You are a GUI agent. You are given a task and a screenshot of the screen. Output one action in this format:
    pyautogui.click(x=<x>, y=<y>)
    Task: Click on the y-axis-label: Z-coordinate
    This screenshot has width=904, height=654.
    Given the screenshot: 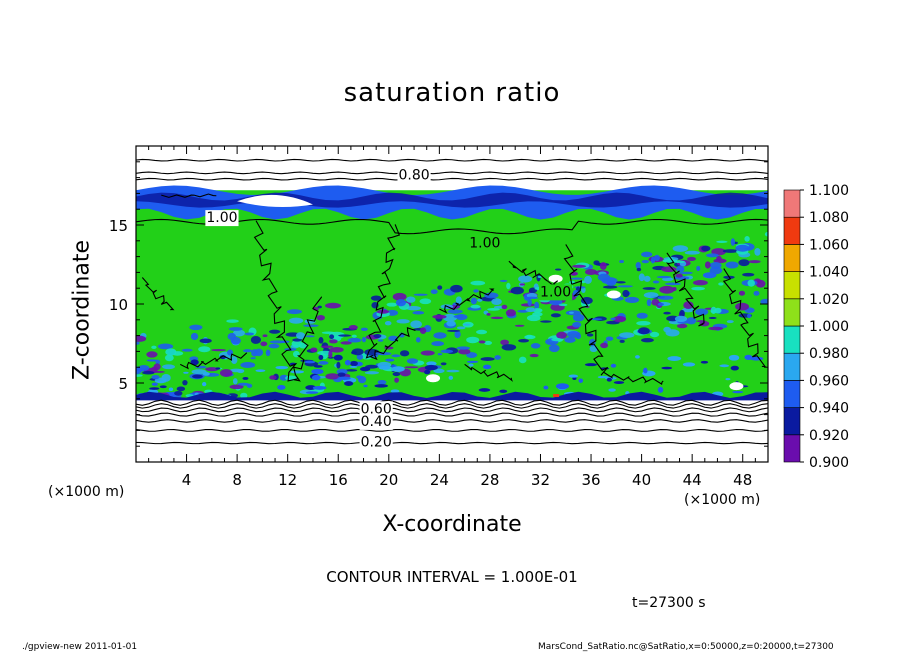 What is the action you would take?
    pyautogui.click(x=82, y=310)
    